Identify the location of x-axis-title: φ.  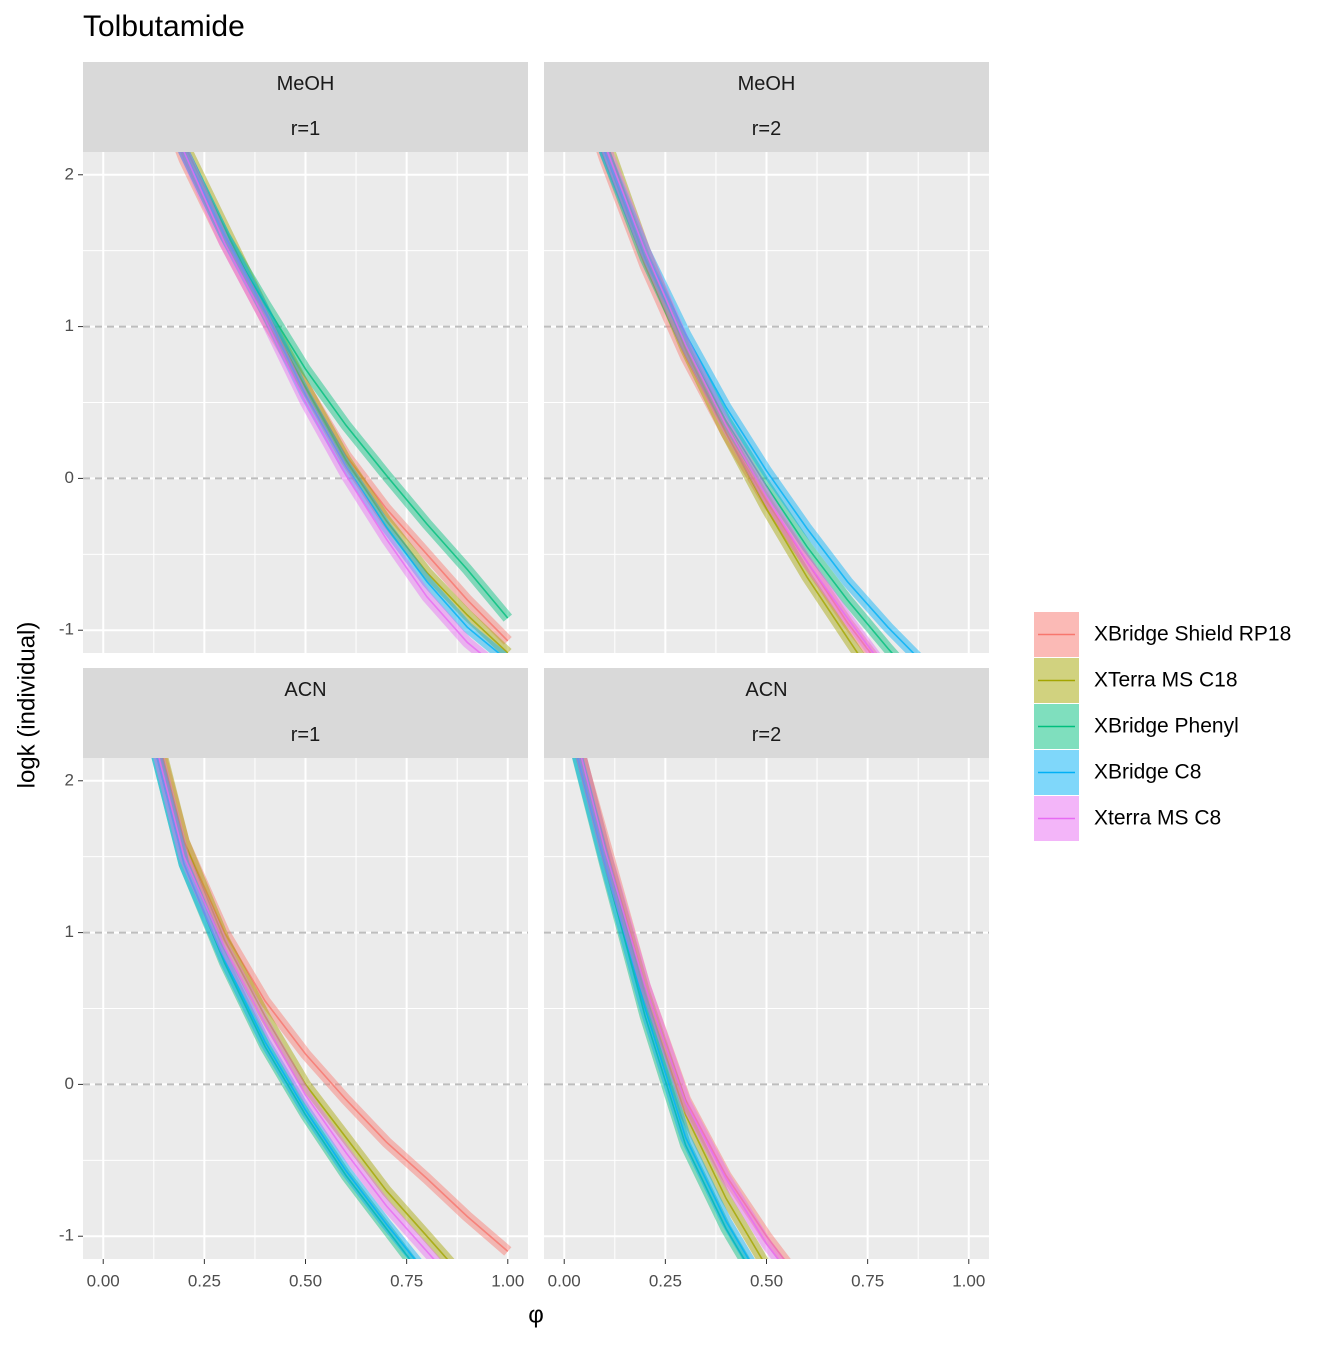
(536, 1314).